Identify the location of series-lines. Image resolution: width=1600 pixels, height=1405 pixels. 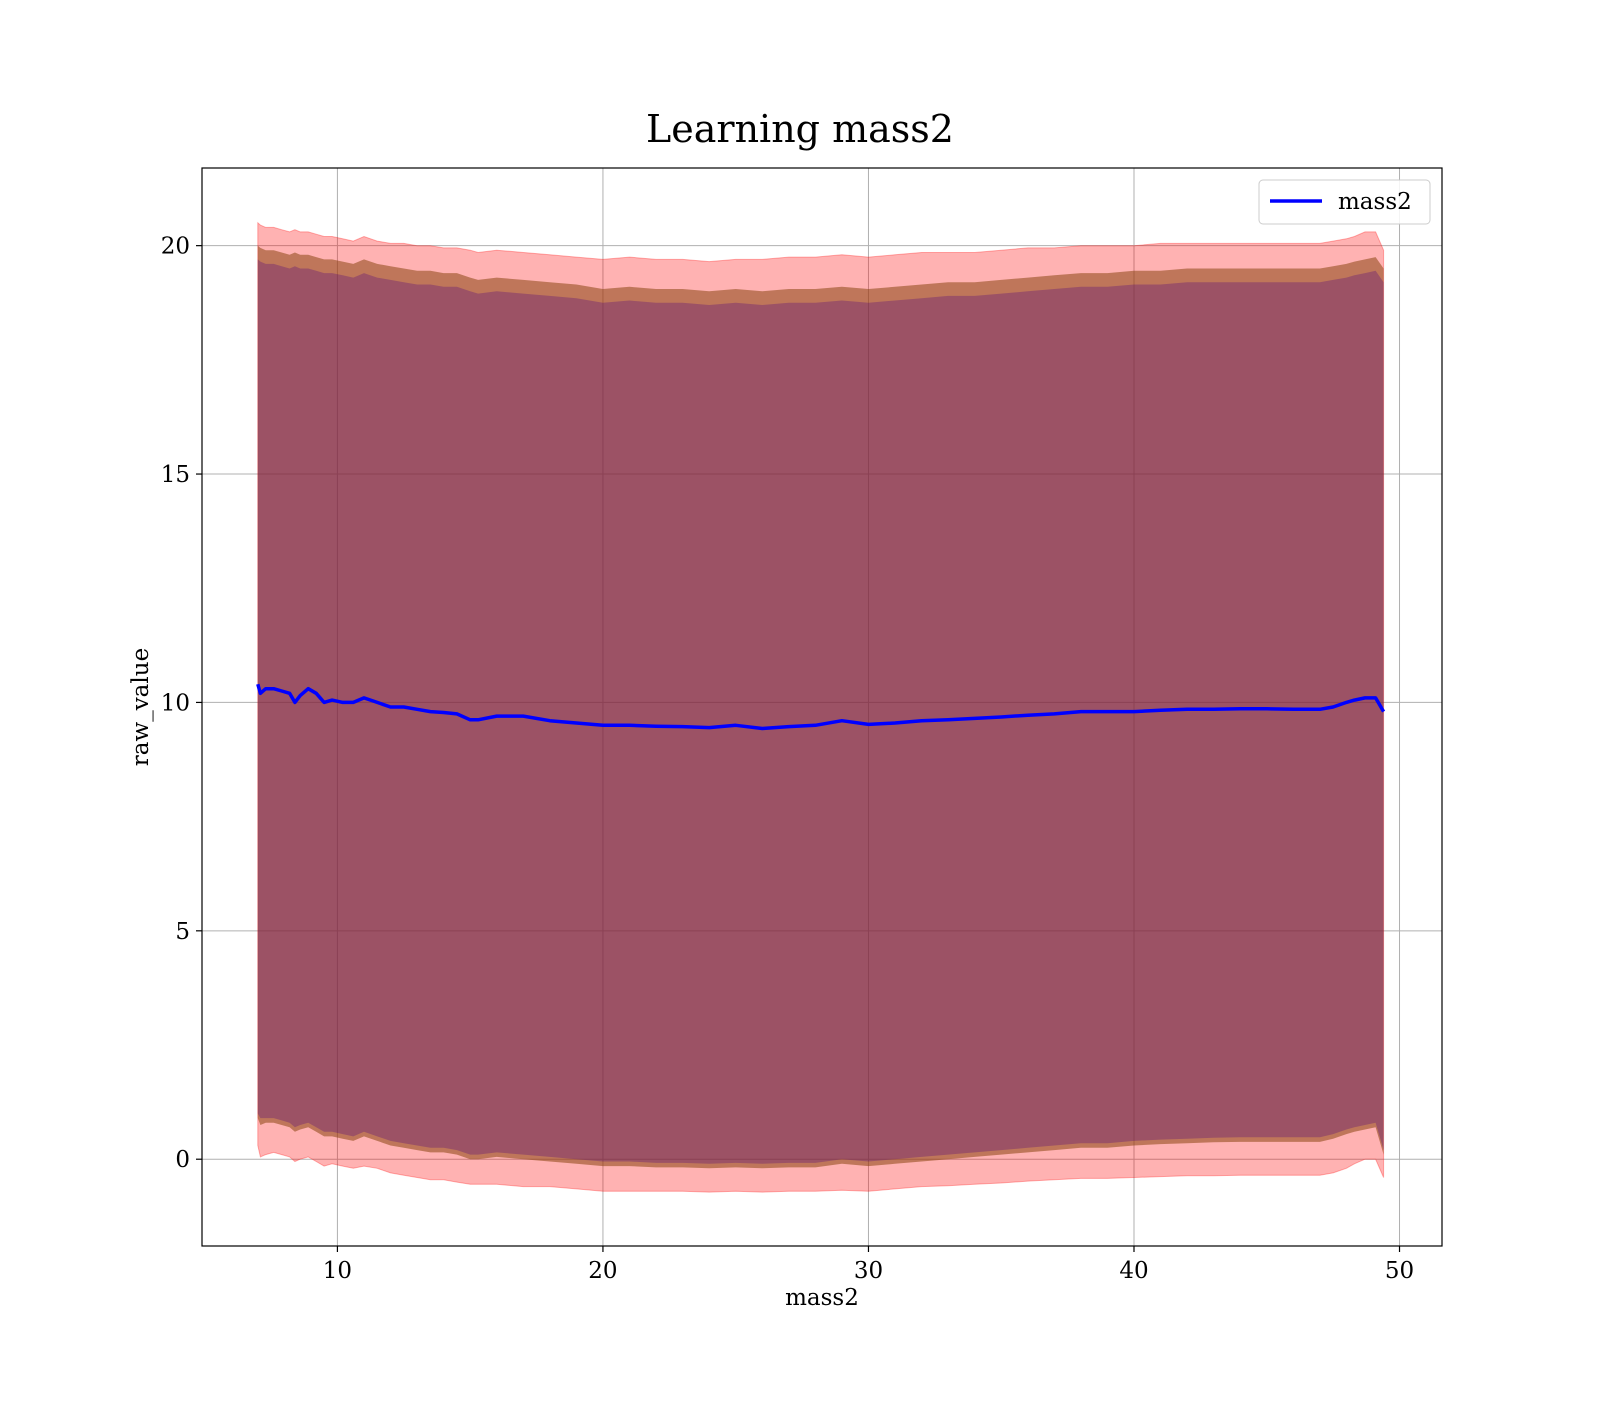
(821, 707).